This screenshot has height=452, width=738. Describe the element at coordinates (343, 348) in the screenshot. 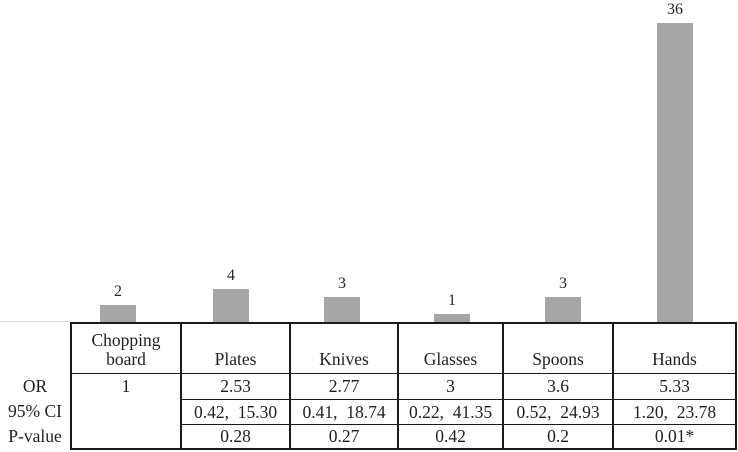

I see `header-cell-knives: Knives` at that location.